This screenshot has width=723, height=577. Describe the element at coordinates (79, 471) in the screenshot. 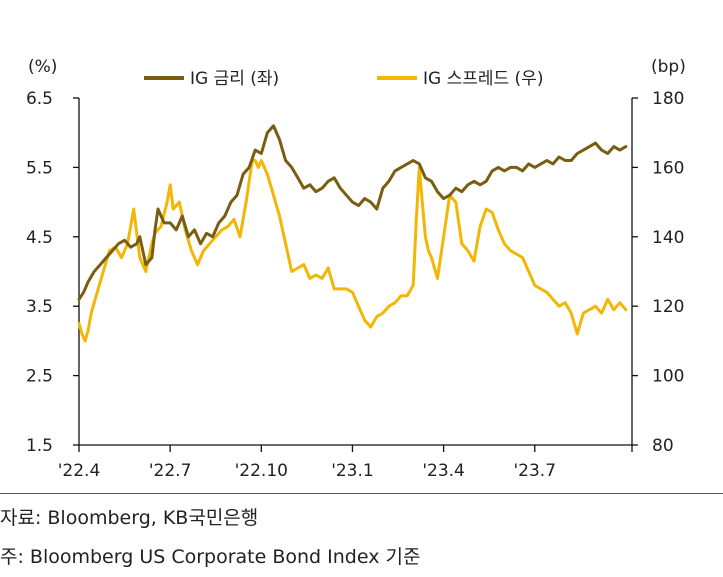

I see `x-tick-label: '22.4` at that location.